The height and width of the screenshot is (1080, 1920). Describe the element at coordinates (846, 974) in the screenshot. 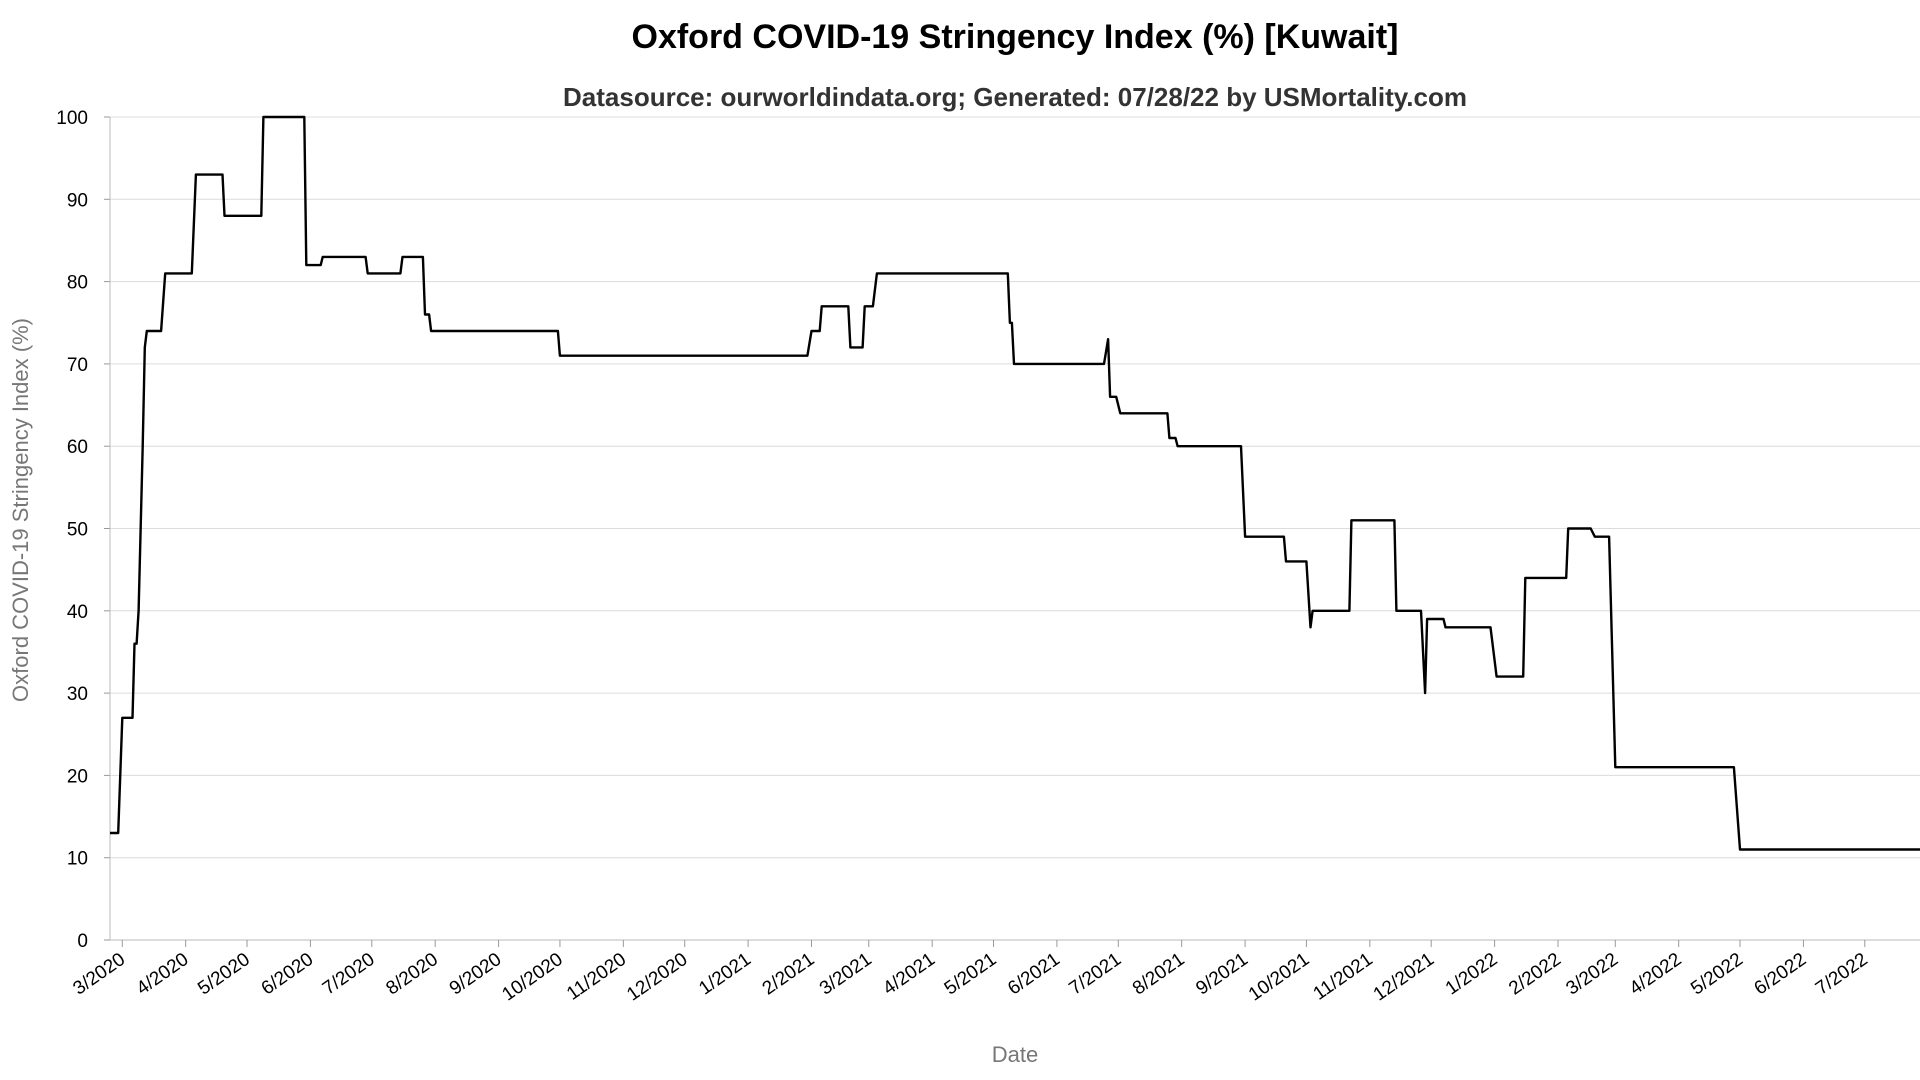

I see `x-tick-label: 3/2021` at that location.